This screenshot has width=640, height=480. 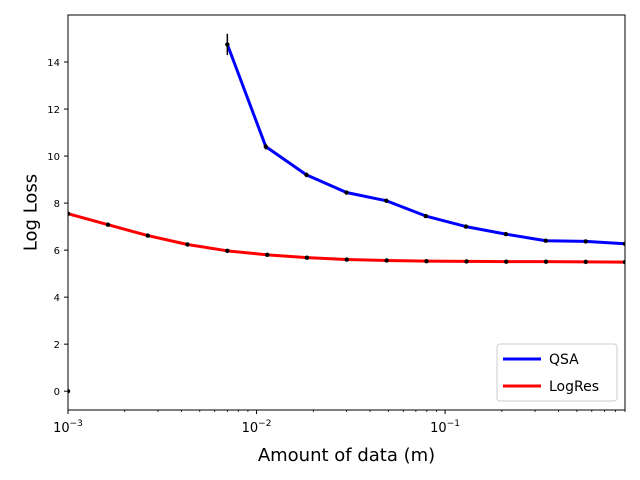 I want to click on x-axis: 10⁻³ 10⁻² 10⁻¹, so click(x=339, y=423).